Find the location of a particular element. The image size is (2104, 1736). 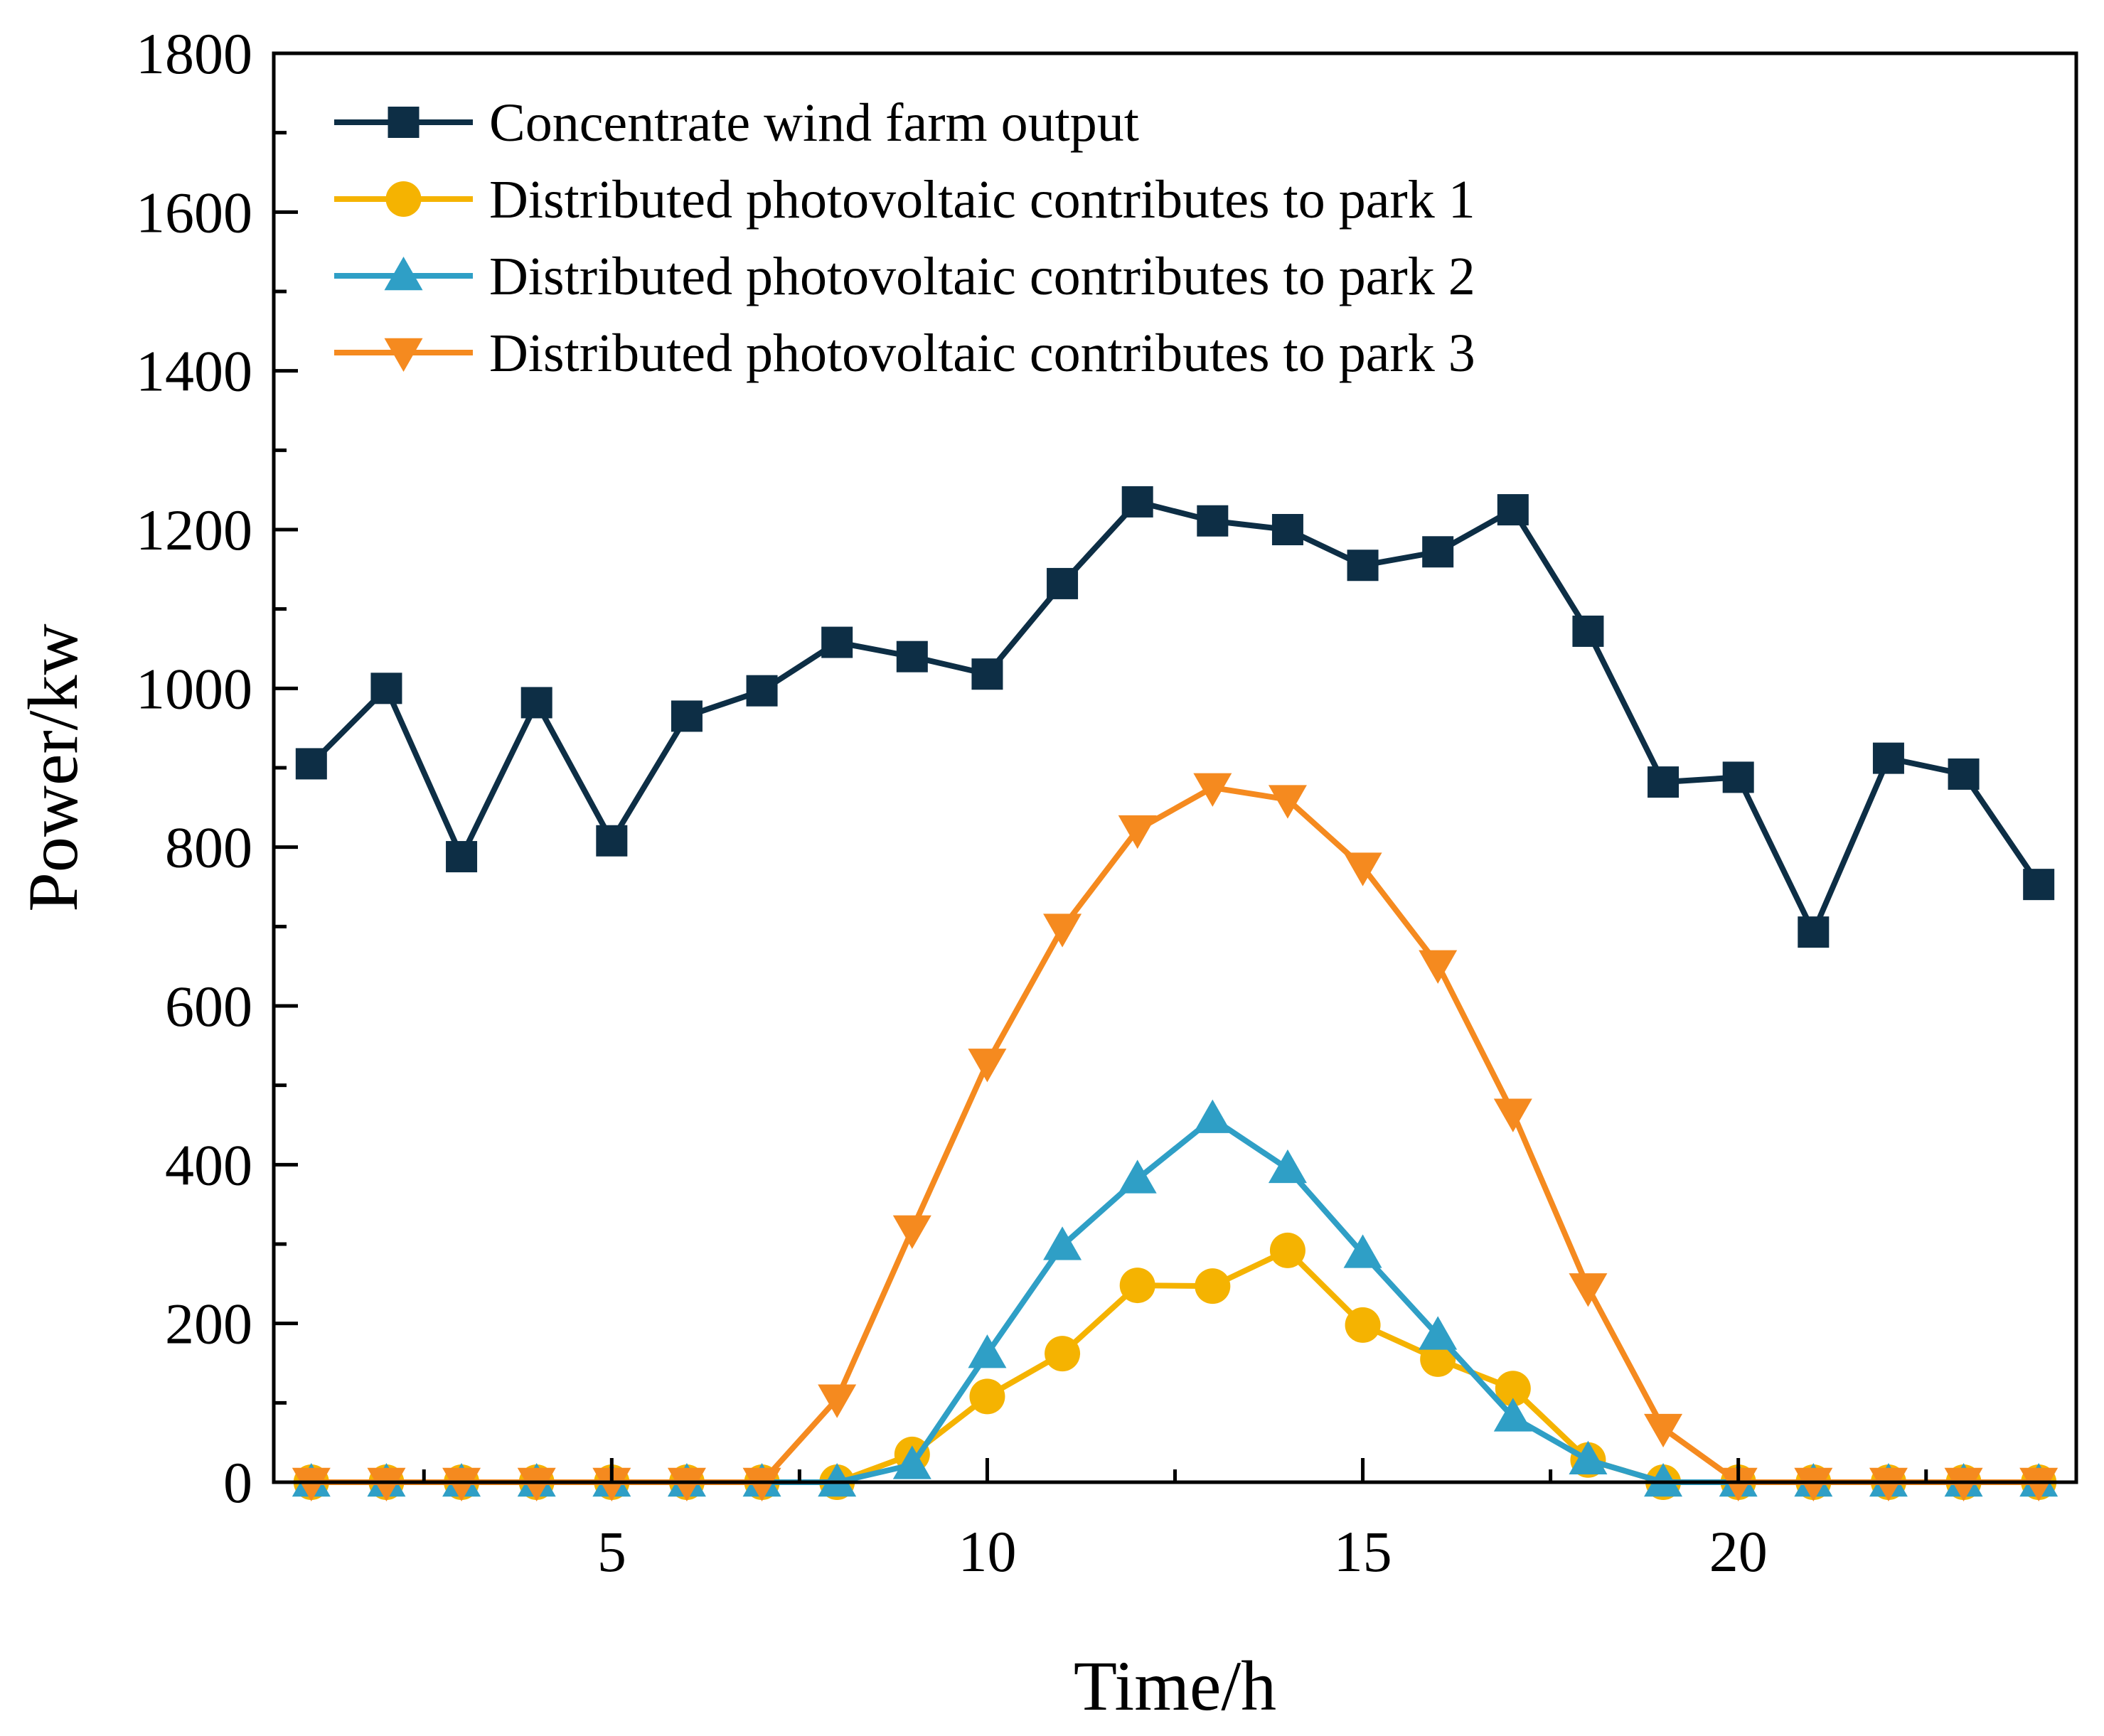

legend-item: Concentrate wind farm output is located at coordinates (736, 123).